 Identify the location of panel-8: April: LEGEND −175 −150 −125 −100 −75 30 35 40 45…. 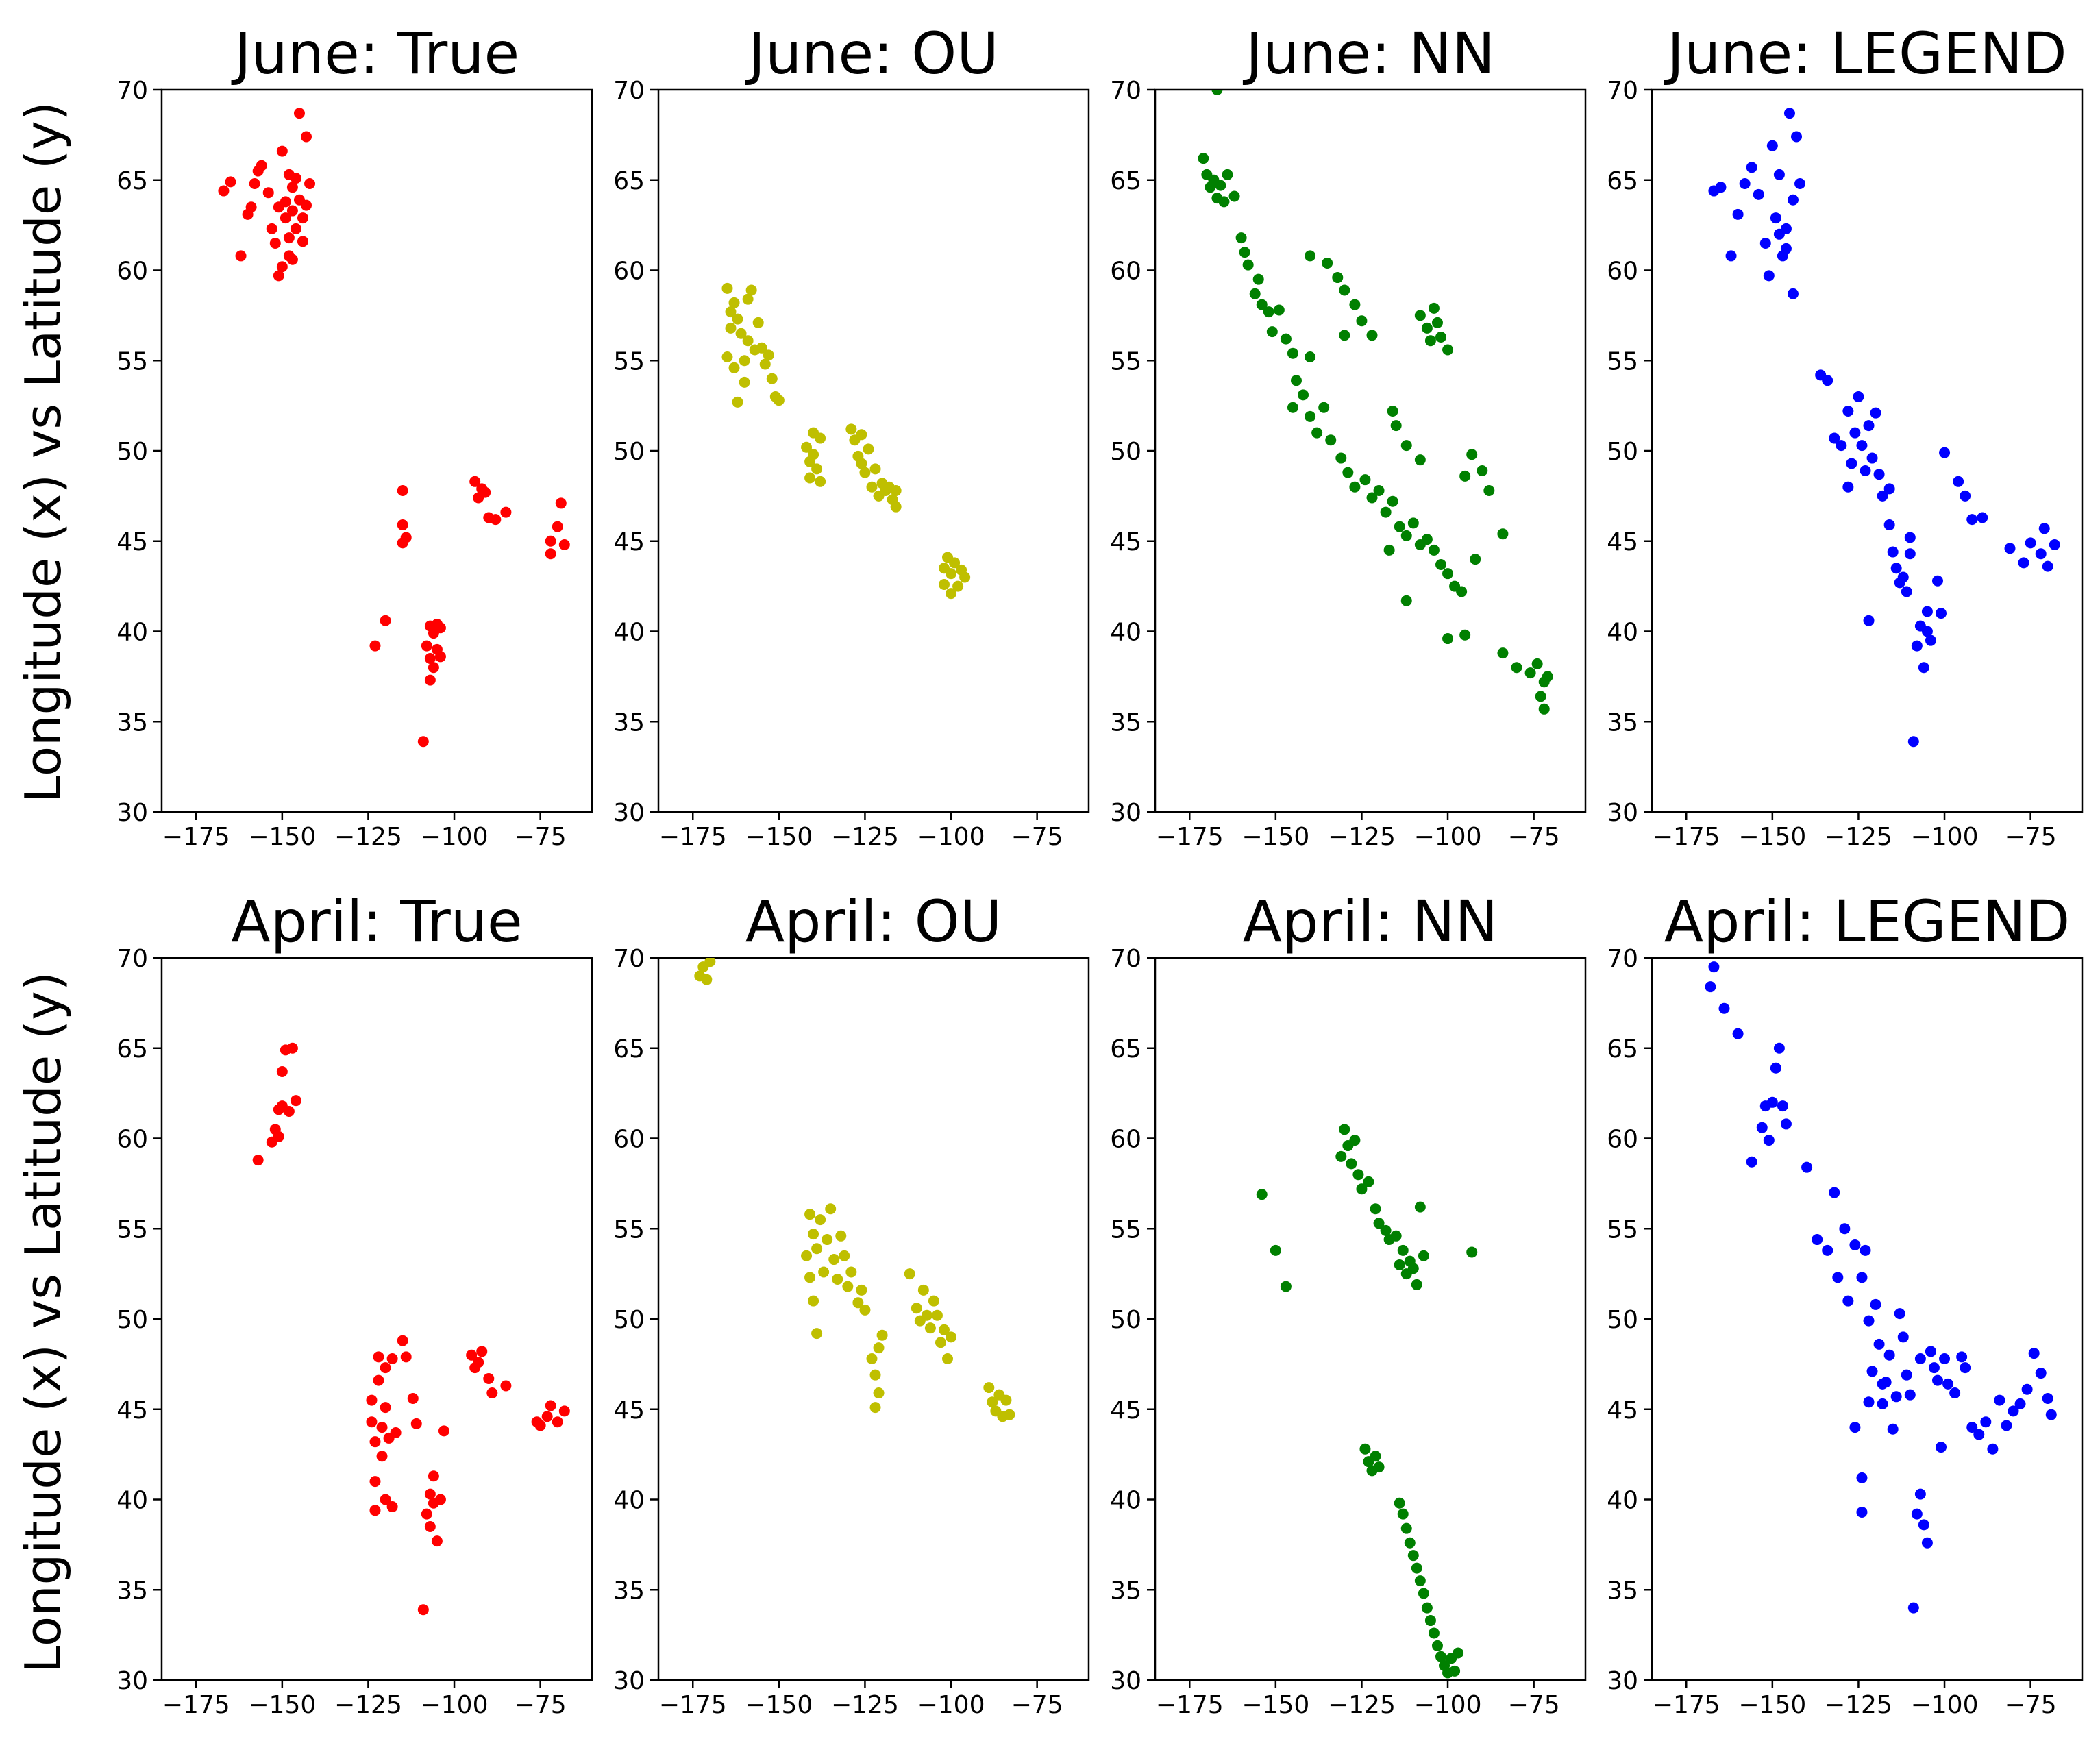
(1845, 1303).